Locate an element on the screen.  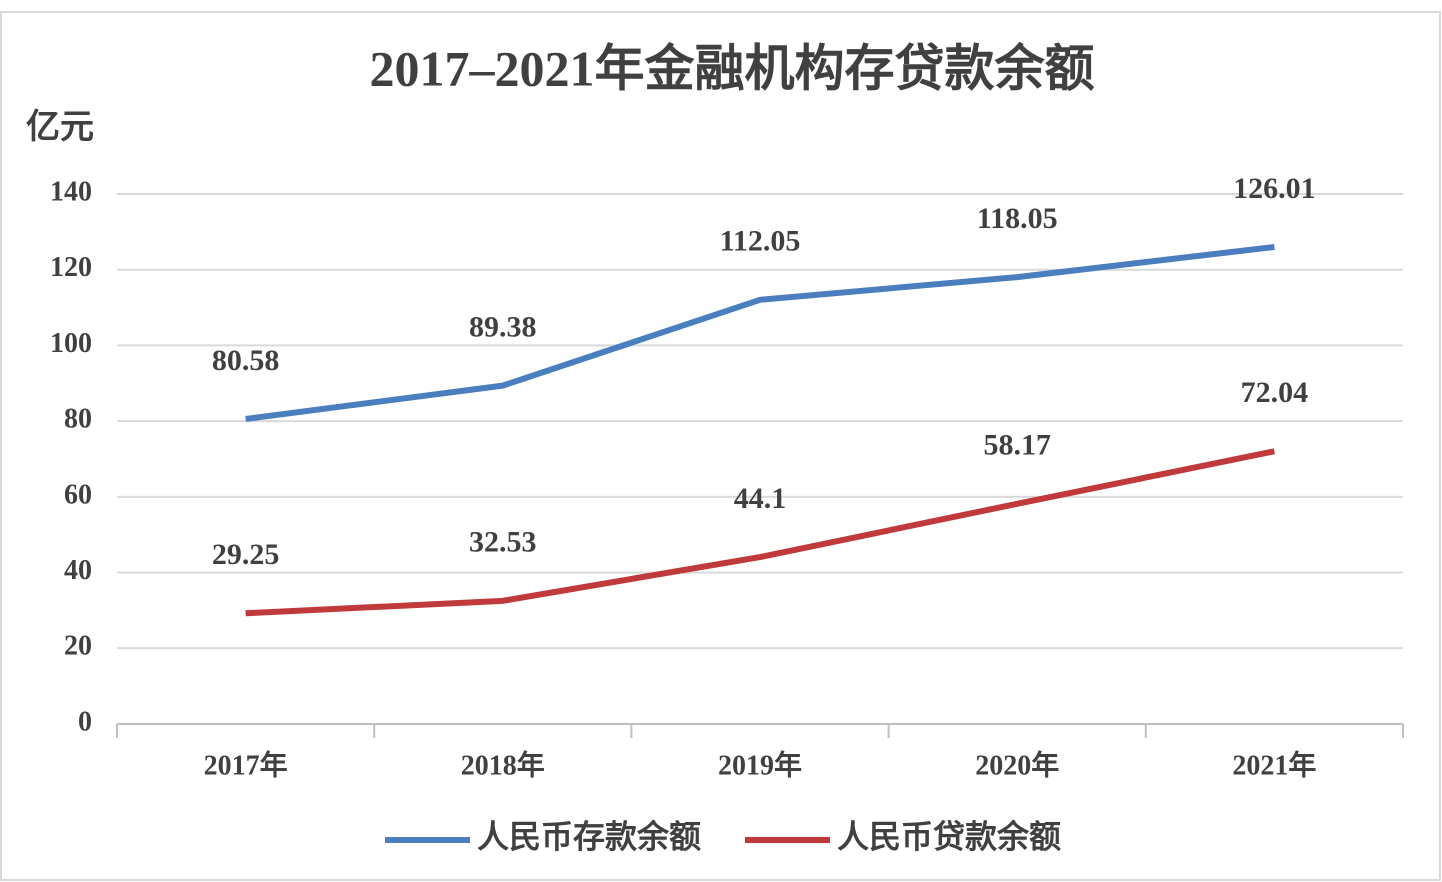
data-label: 112.05 is located at coordinates (760, 241).